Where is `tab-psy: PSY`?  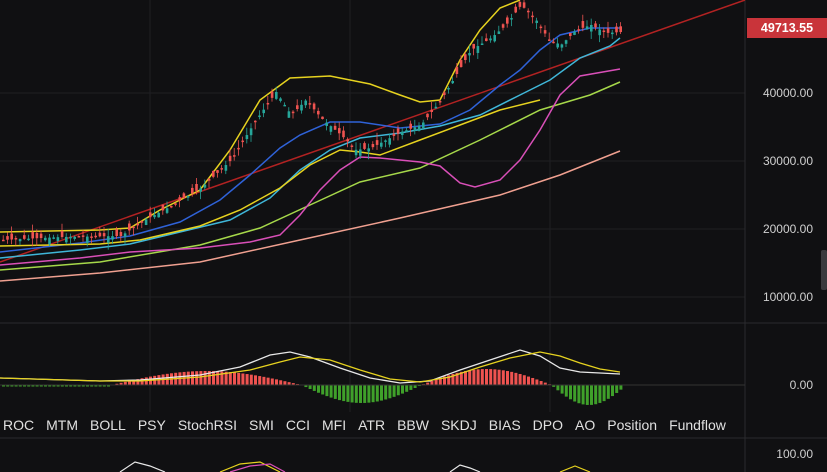 tab-psy: PSY is located at coordinates (151, 425).